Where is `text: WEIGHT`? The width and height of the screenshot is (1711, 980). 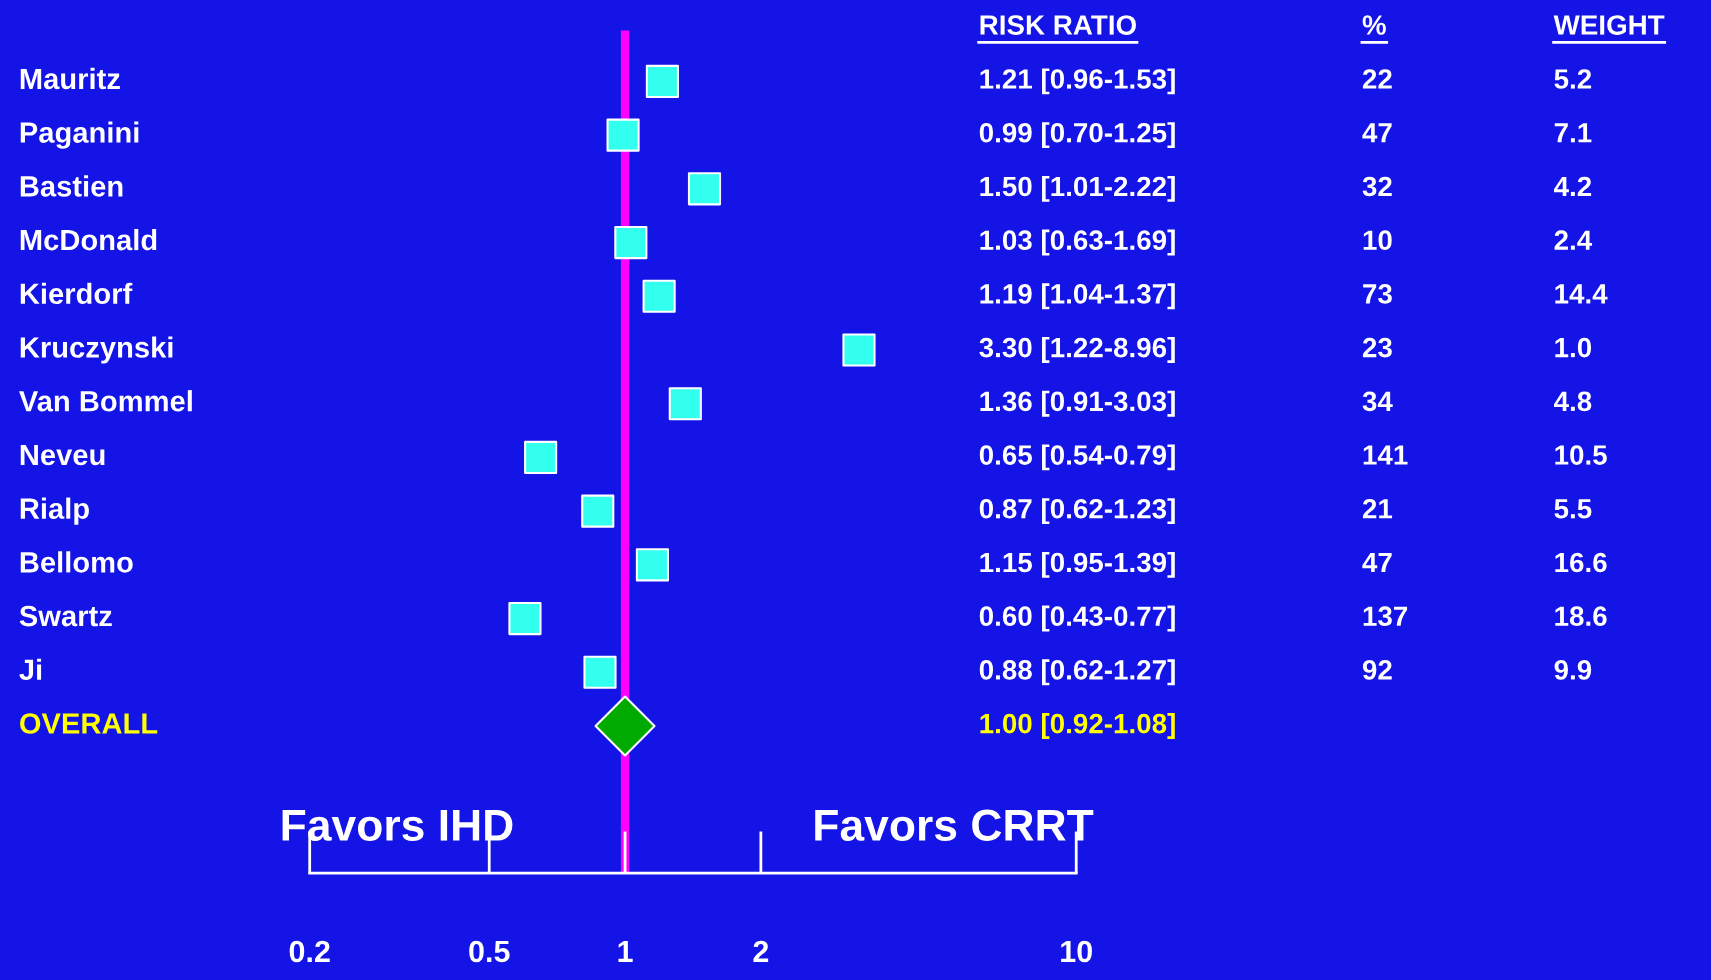
text: WEIGHT is located at coordinates (1609, 25).